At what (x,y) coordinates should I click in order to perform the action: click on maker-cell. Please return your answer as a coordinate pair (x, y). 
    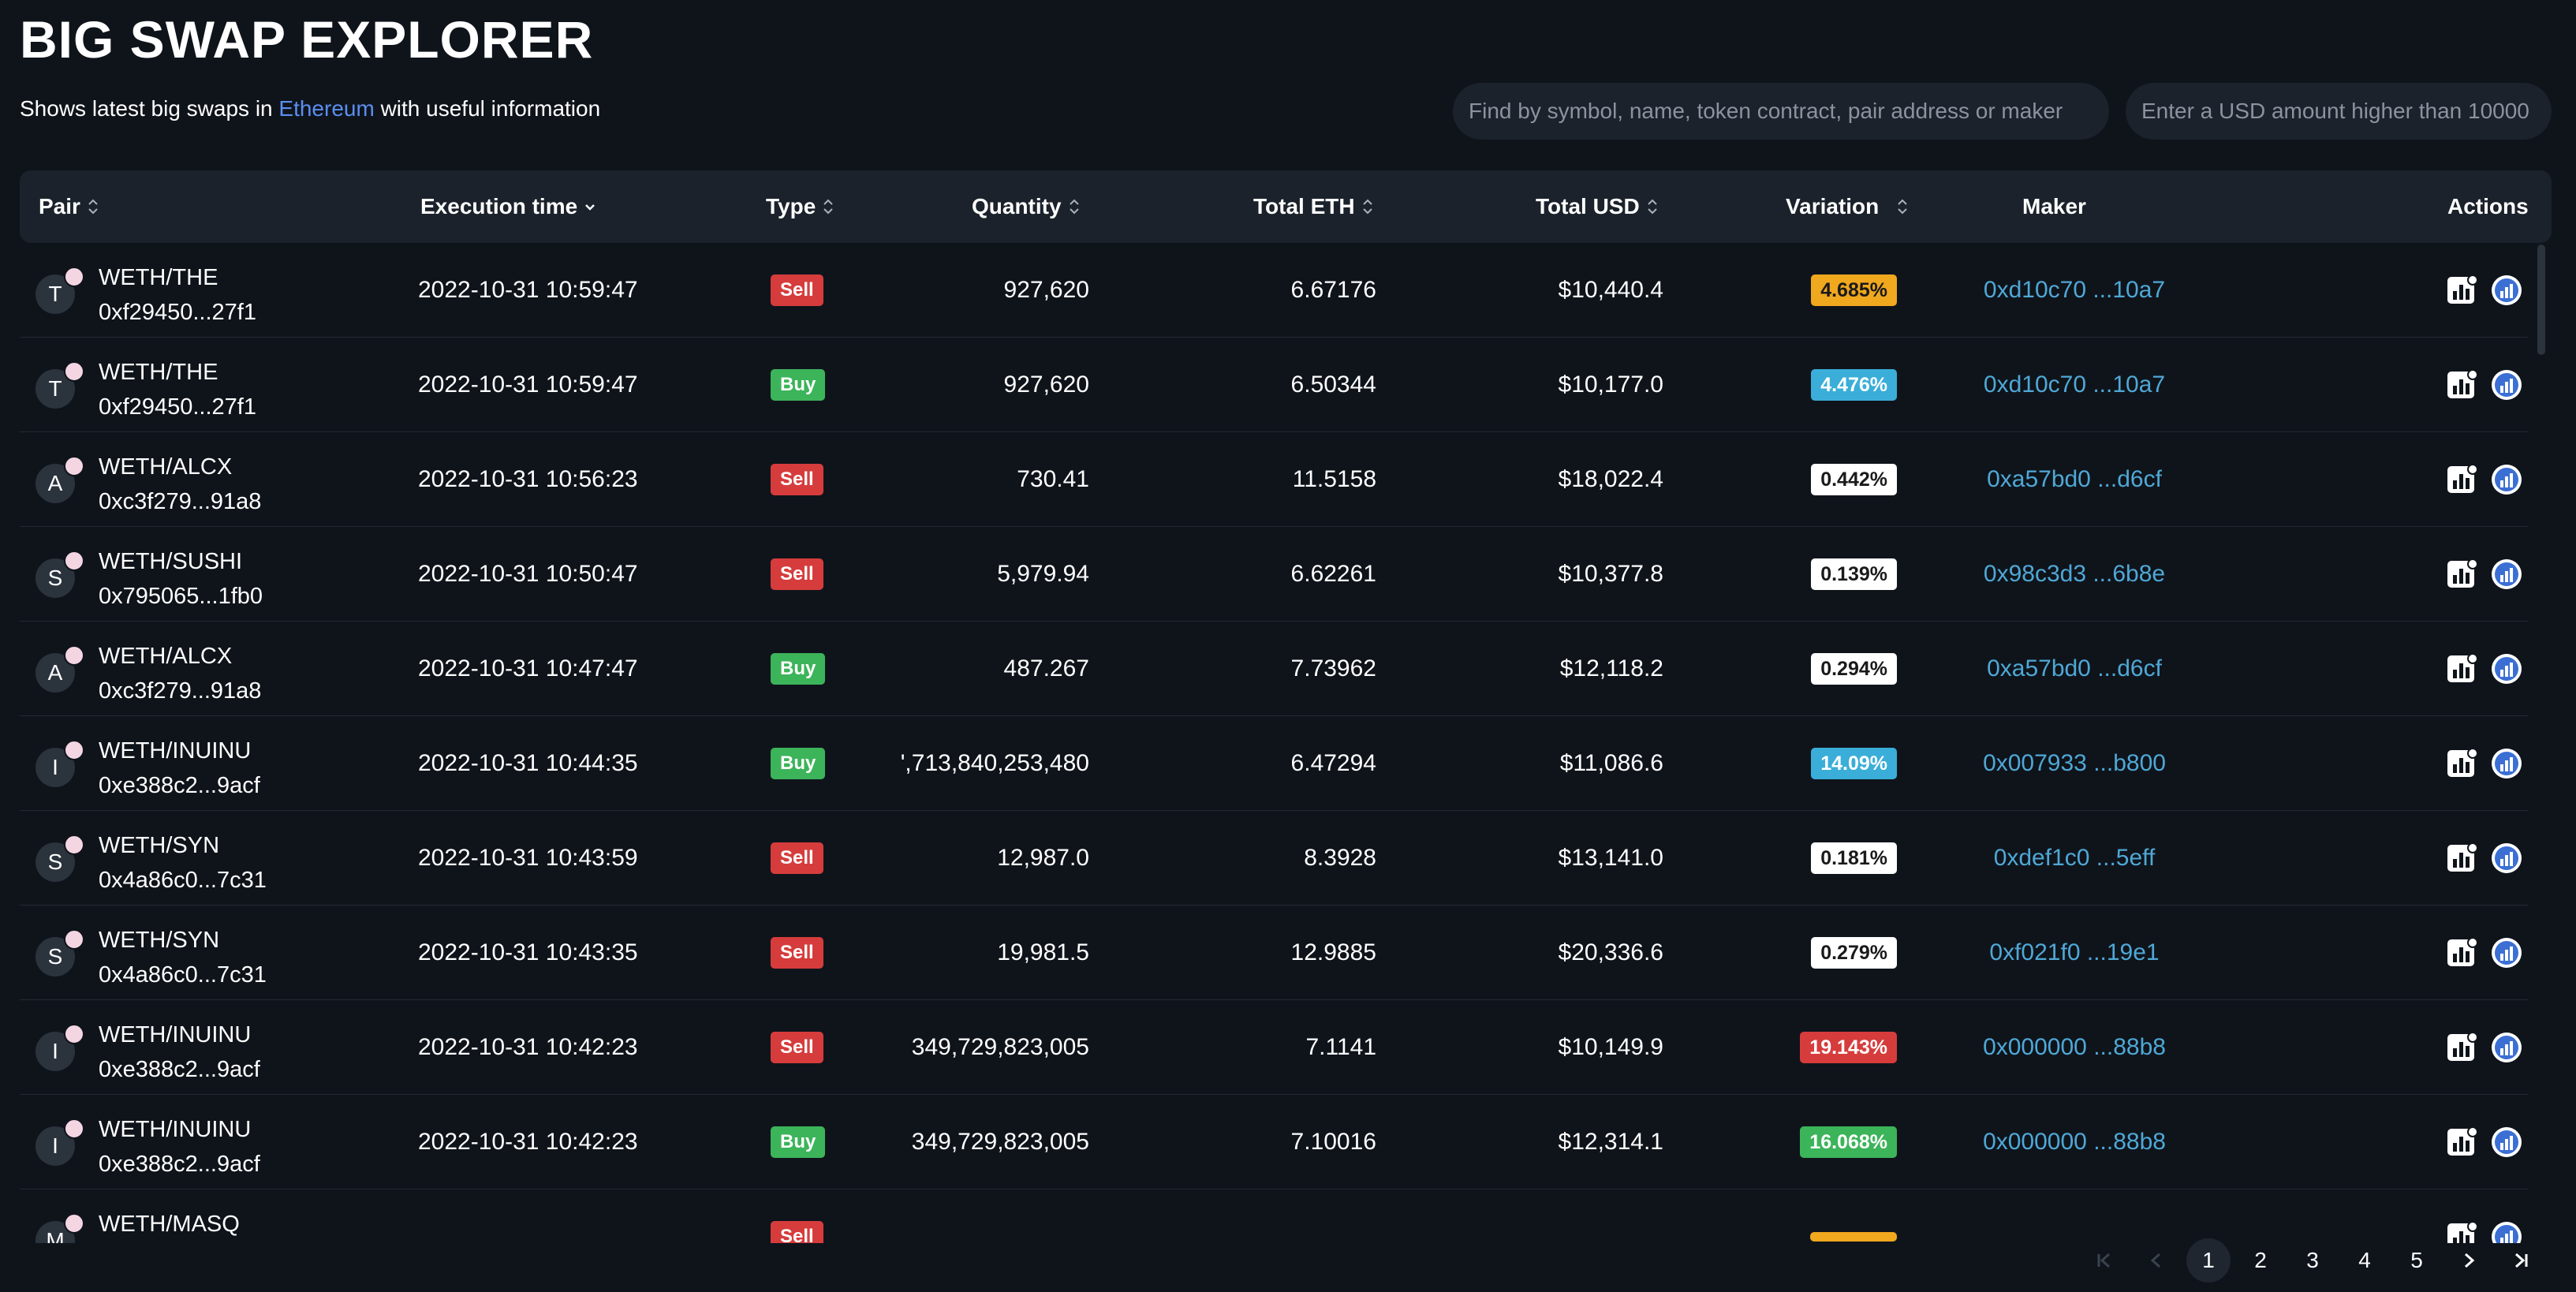
    Looking at the image, I should click on (2074, 1216).